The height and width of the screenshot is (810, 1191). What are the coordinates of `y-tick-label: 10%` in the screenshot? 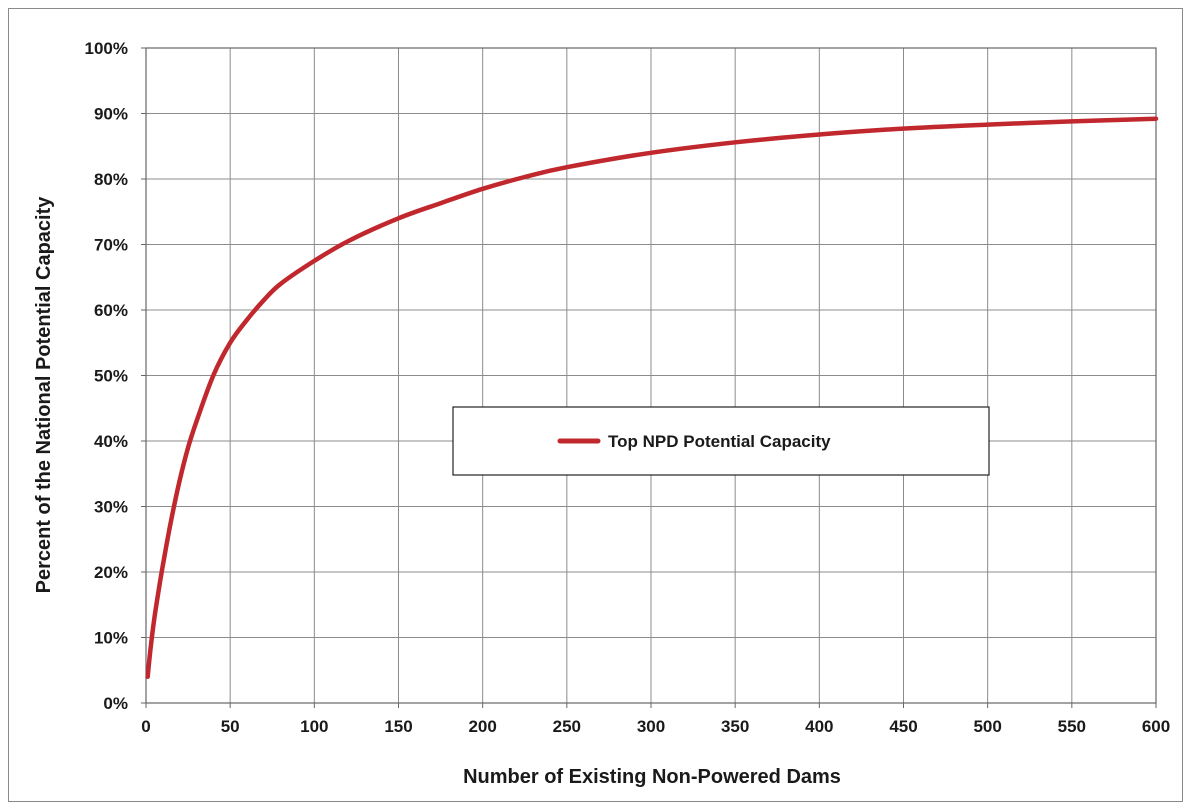 It's located at (111, 638).